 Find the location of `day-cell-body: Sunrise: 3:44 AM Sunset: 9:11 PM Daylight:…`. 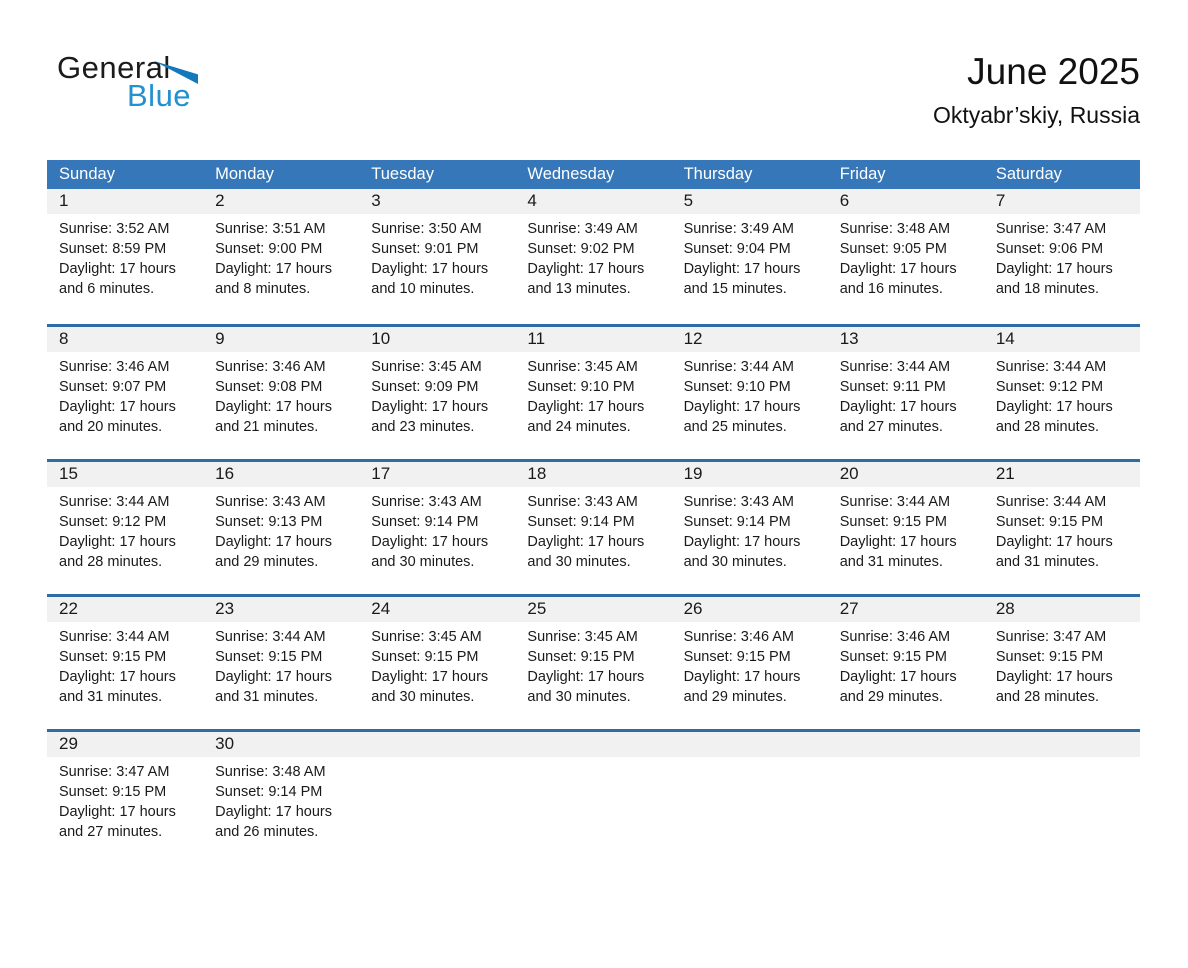

day-cell-body: Sunrise: 3:44 AM Sunset: 9:11 PM Daylight:… is located at coordinates (906, 394).